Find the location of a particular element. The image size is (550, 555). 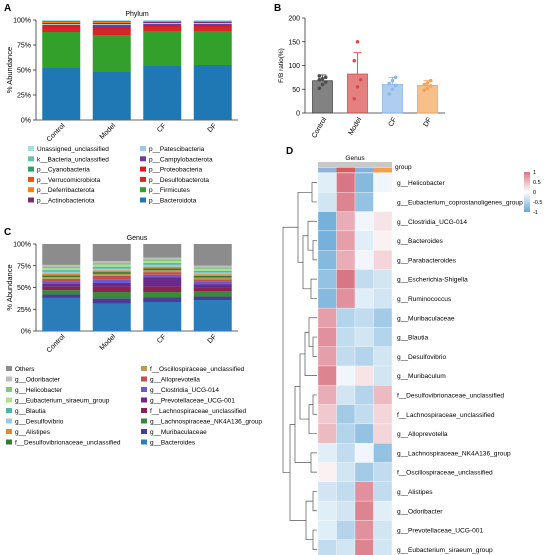

y-tick-label: 200 is located at coordinates (294, 19).